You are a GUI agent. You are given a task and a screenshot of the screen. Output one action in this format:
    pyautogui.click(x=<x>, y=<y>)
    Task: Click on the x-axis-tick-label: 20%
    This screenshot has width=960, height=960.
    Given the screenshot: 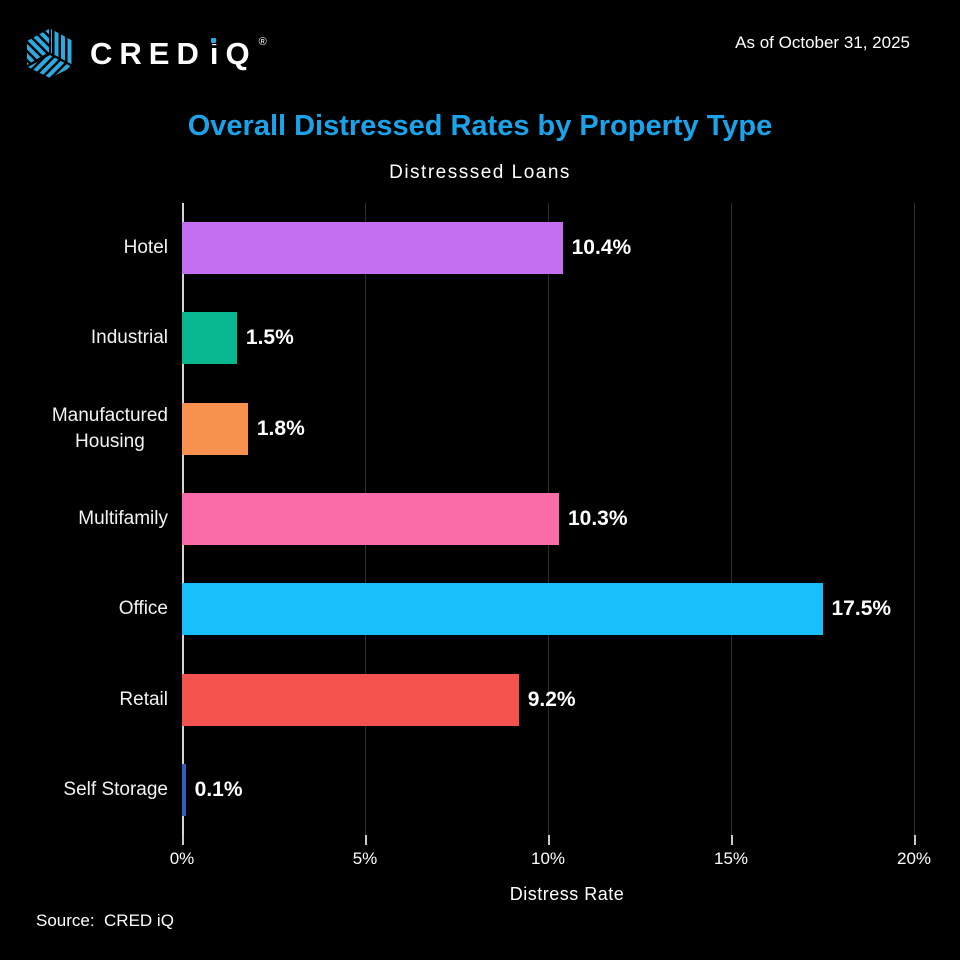 What is the action you would take?
    pyautogui.click(x=914, y=858)
    